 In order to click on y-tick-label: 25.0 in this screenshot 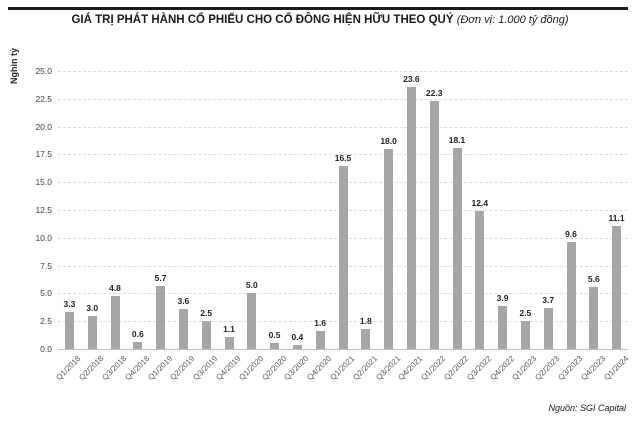, I will do `click(43, 71)`.